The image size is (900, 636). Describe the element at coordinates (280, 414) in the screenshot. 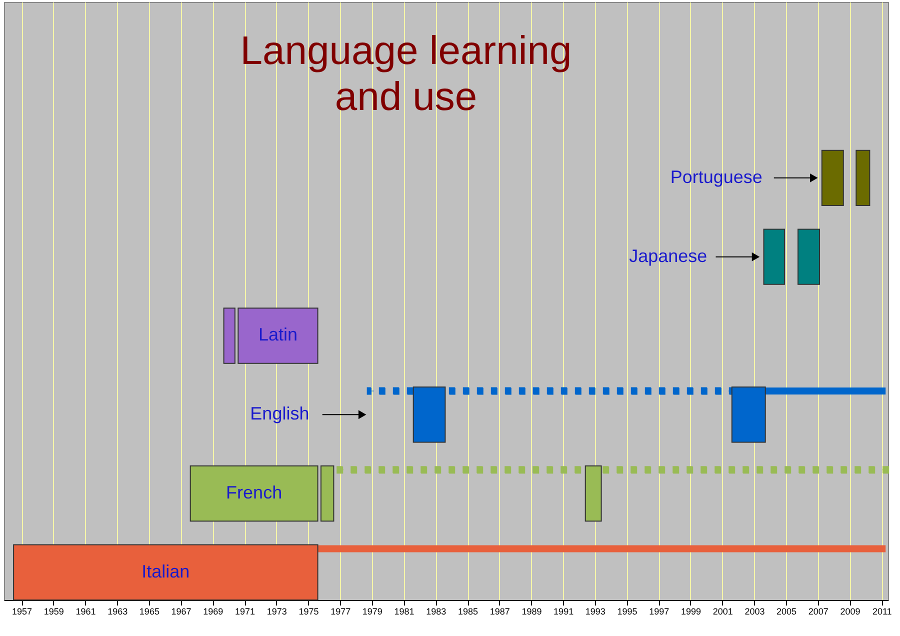

I see `y-tick-label: English` at that location.